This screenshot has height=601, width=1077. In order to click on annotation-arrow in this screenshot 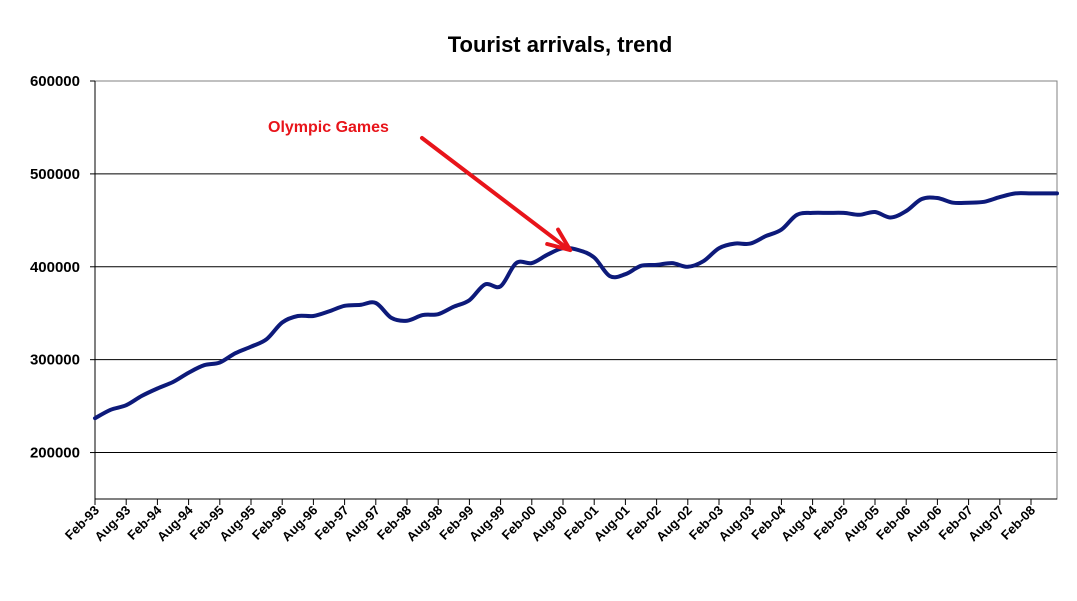, I will do `click(493, 192)`.